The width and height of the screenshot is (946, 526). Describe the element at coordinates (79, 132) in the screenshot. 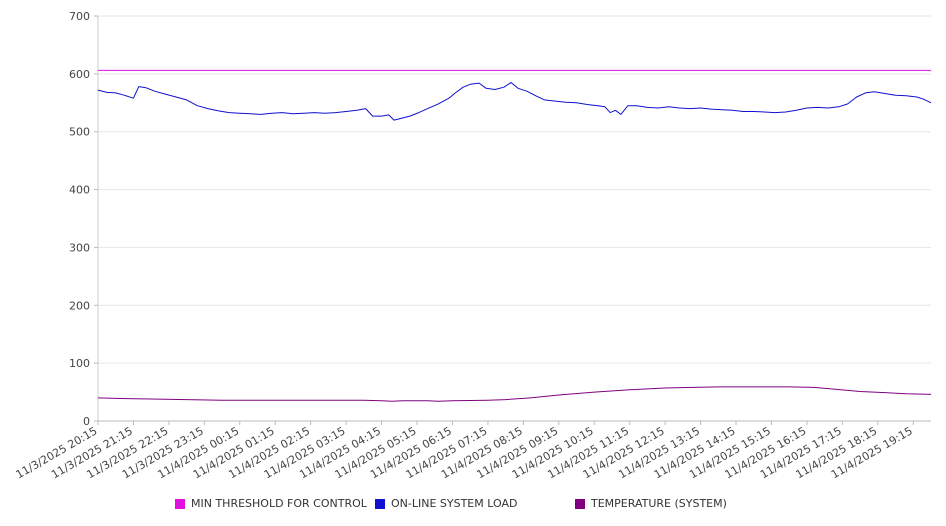

I see `y-tick-label: 500` at that location.